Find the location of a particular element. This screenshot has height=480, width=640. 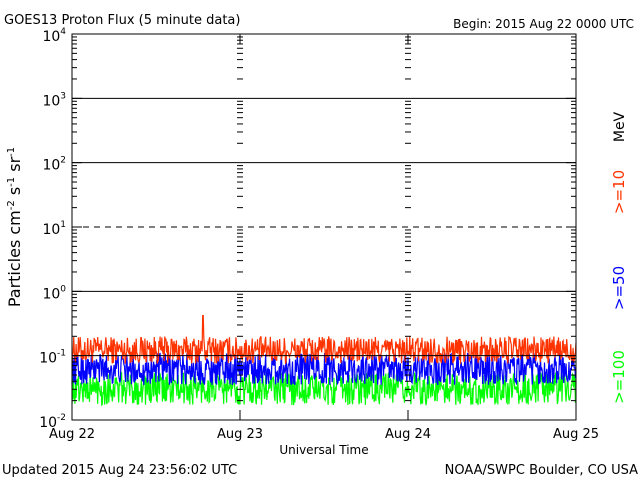

legend-label-ge50: >=50 is located at coordinates (619, 288).